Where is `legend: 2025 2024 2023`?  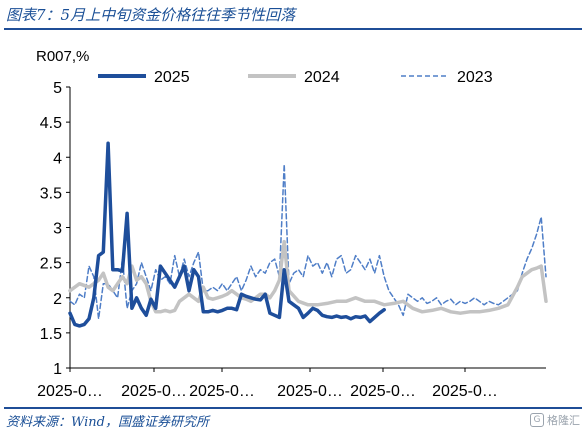 legend: 2025 2024 2023 is located at coordinates (295, 77).